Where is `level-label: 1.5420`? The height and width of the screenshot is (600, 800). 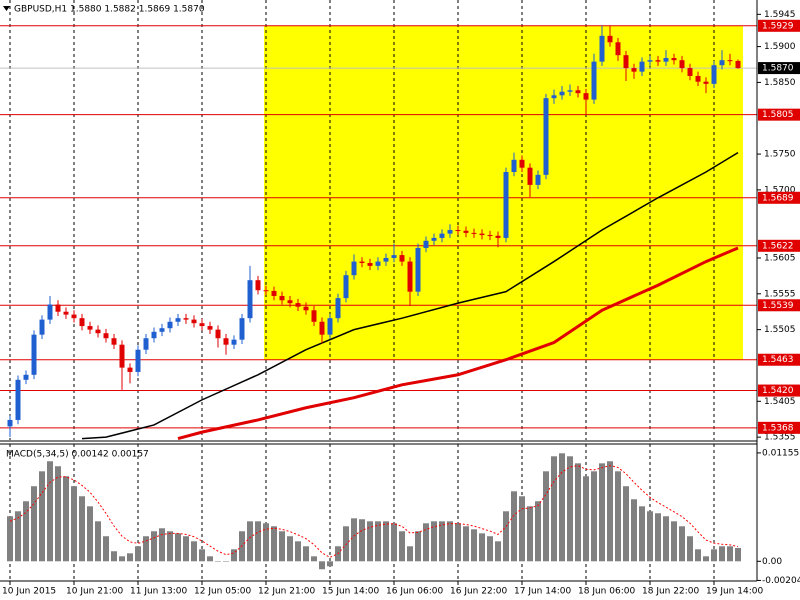
level-label: 1.5420 is located at coordinates (778, 391).